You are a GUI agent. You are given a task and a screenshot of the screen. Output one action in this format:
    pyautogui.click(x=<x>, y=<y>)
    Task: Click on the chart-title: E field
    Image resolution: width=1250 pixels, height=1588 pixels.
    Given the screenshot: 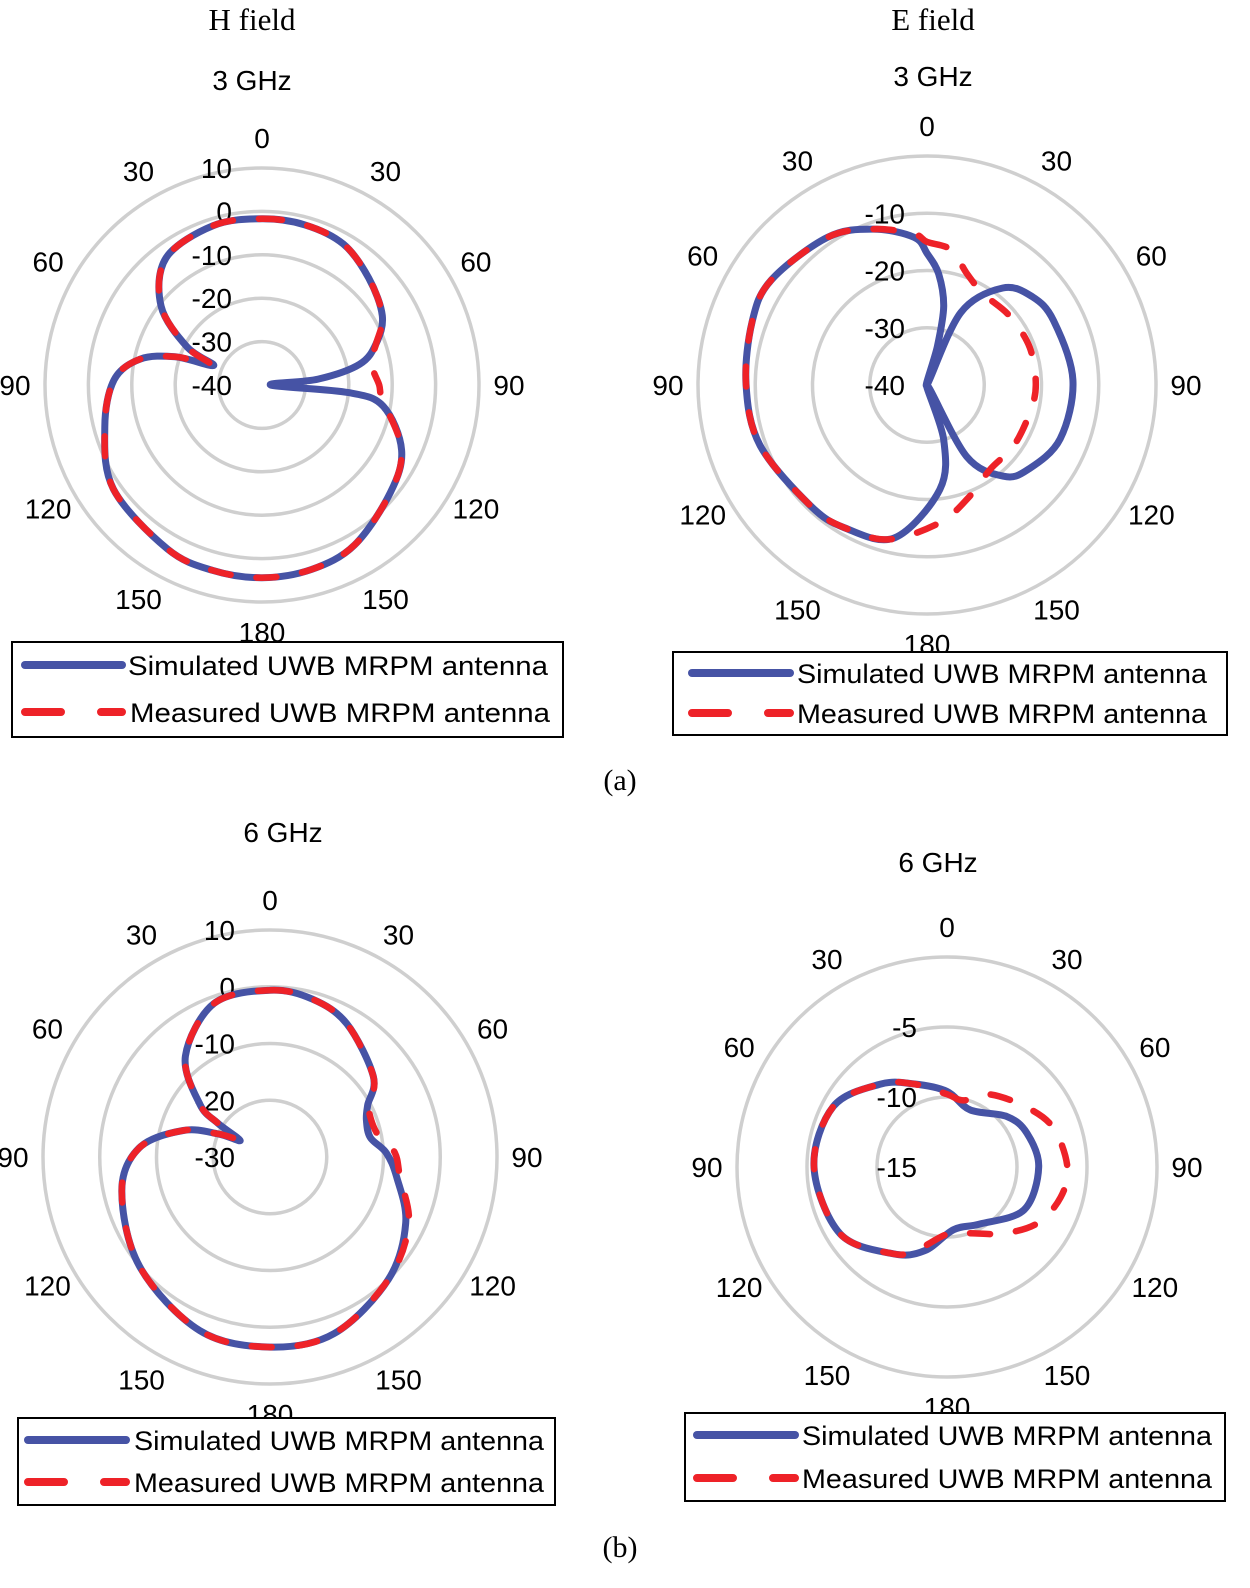 What is the action you would take?
    pyautogui.click(x=933, y=19)
    